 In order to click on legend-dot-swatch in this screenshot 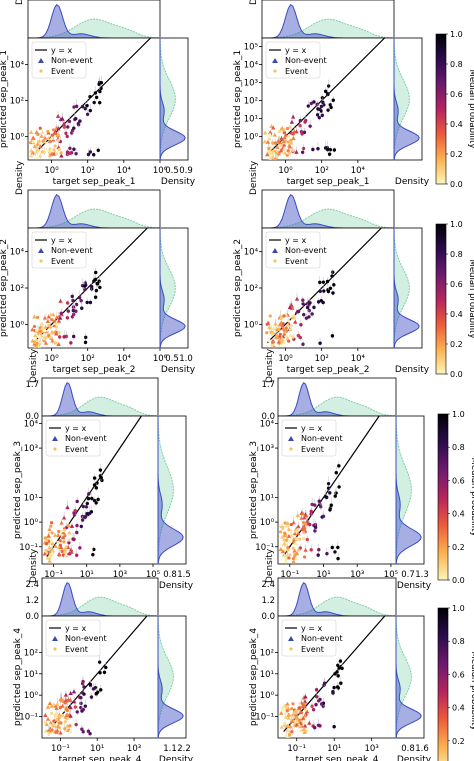, I will do `click(291, 449)`.